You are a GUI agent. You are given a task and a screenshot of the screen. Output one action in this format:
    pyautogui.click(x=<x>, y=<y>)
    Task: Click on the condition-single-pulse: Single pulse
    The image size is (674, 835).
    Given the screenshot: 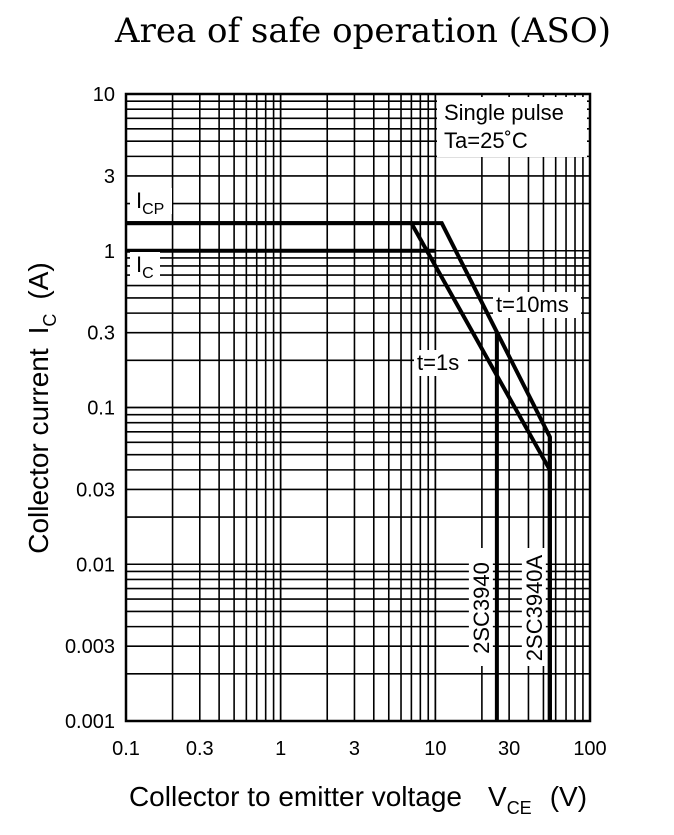 What is the action you would take?
    pyautogui.click(x=504, y=112)
    